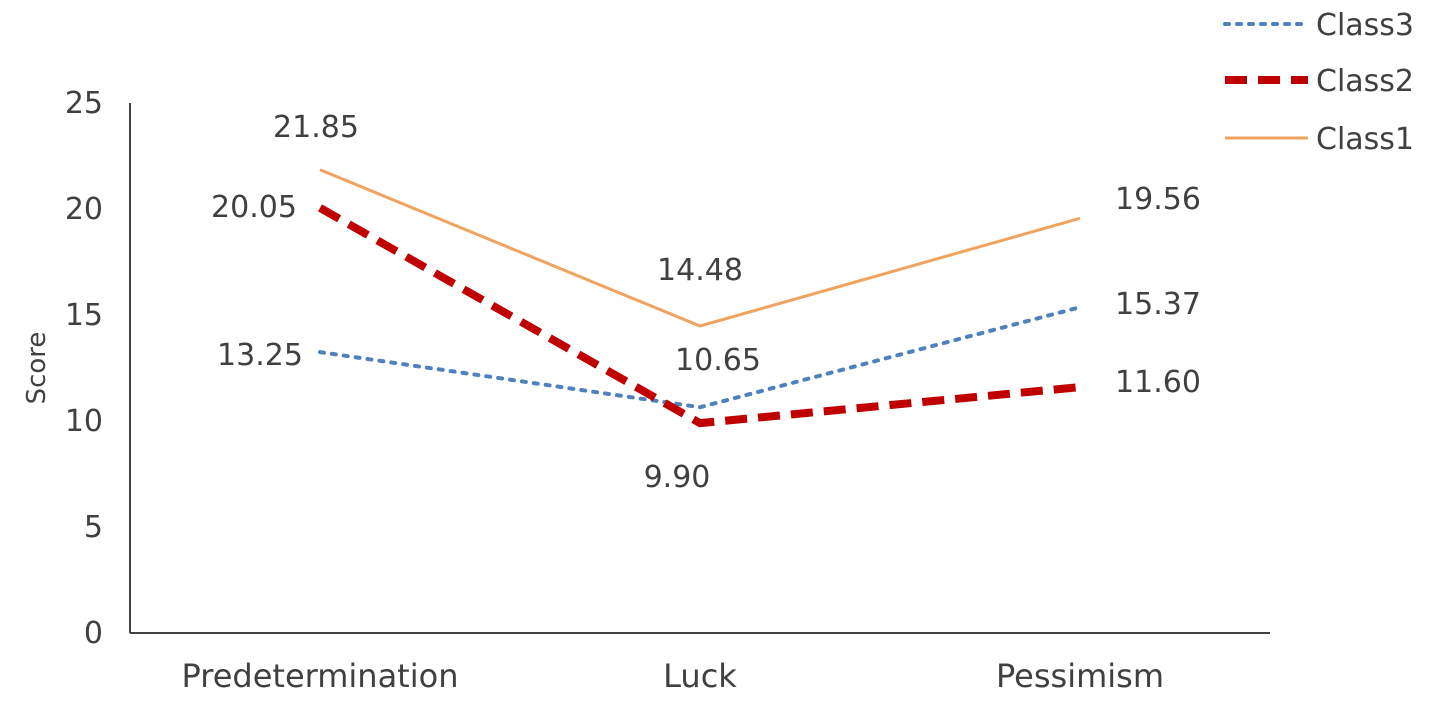  I want to click on x-tick-label-predetermination: Predetermination, so click(320, 676).